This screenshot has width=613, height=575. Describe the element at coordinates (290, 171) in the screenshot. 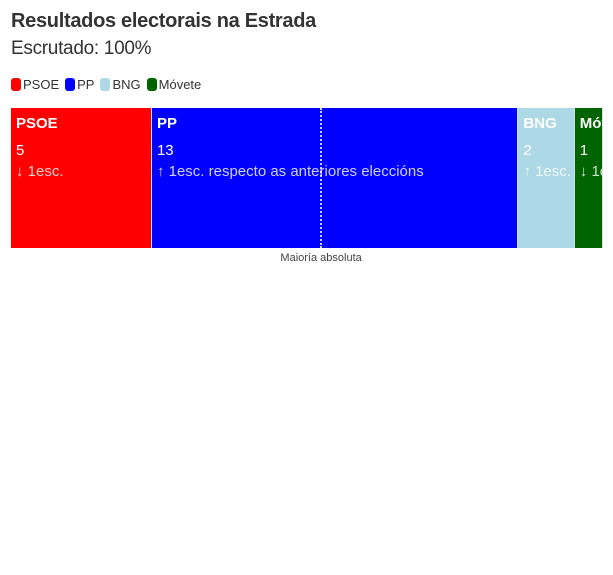

I see `bar-change-label: ↑ 1esc. respecto as anteriores eleccións` at that location.